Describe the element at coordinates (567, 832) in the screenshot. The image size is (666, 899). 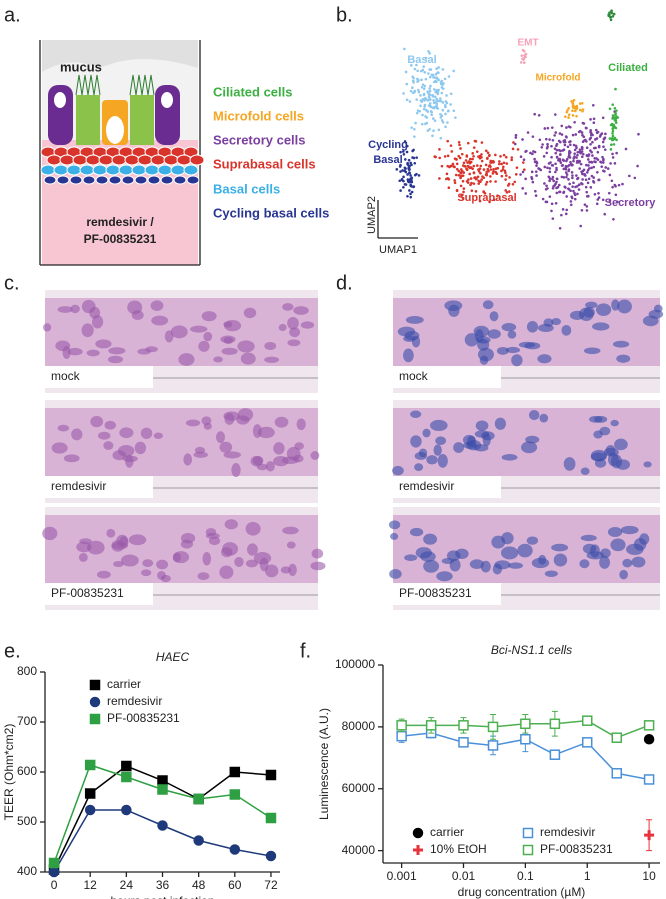
I see `legend-entry: remdesivir` at that location.